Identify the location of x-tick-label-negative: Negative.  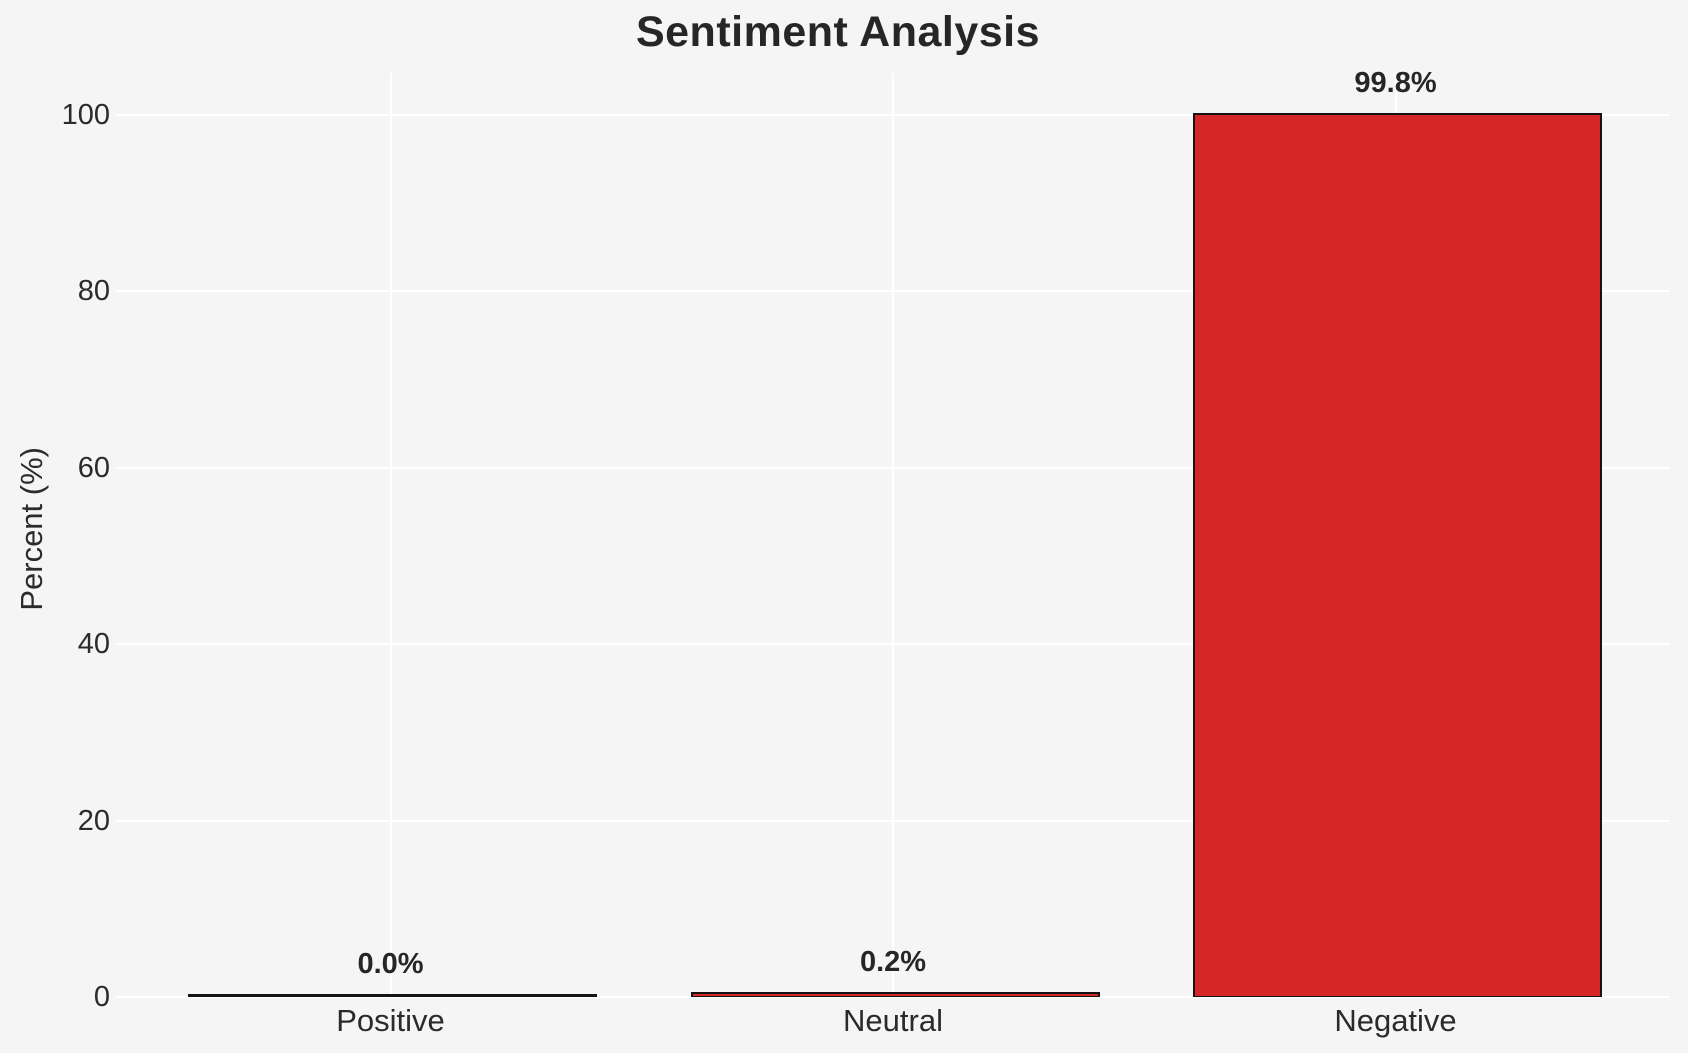
(1395, 1020).